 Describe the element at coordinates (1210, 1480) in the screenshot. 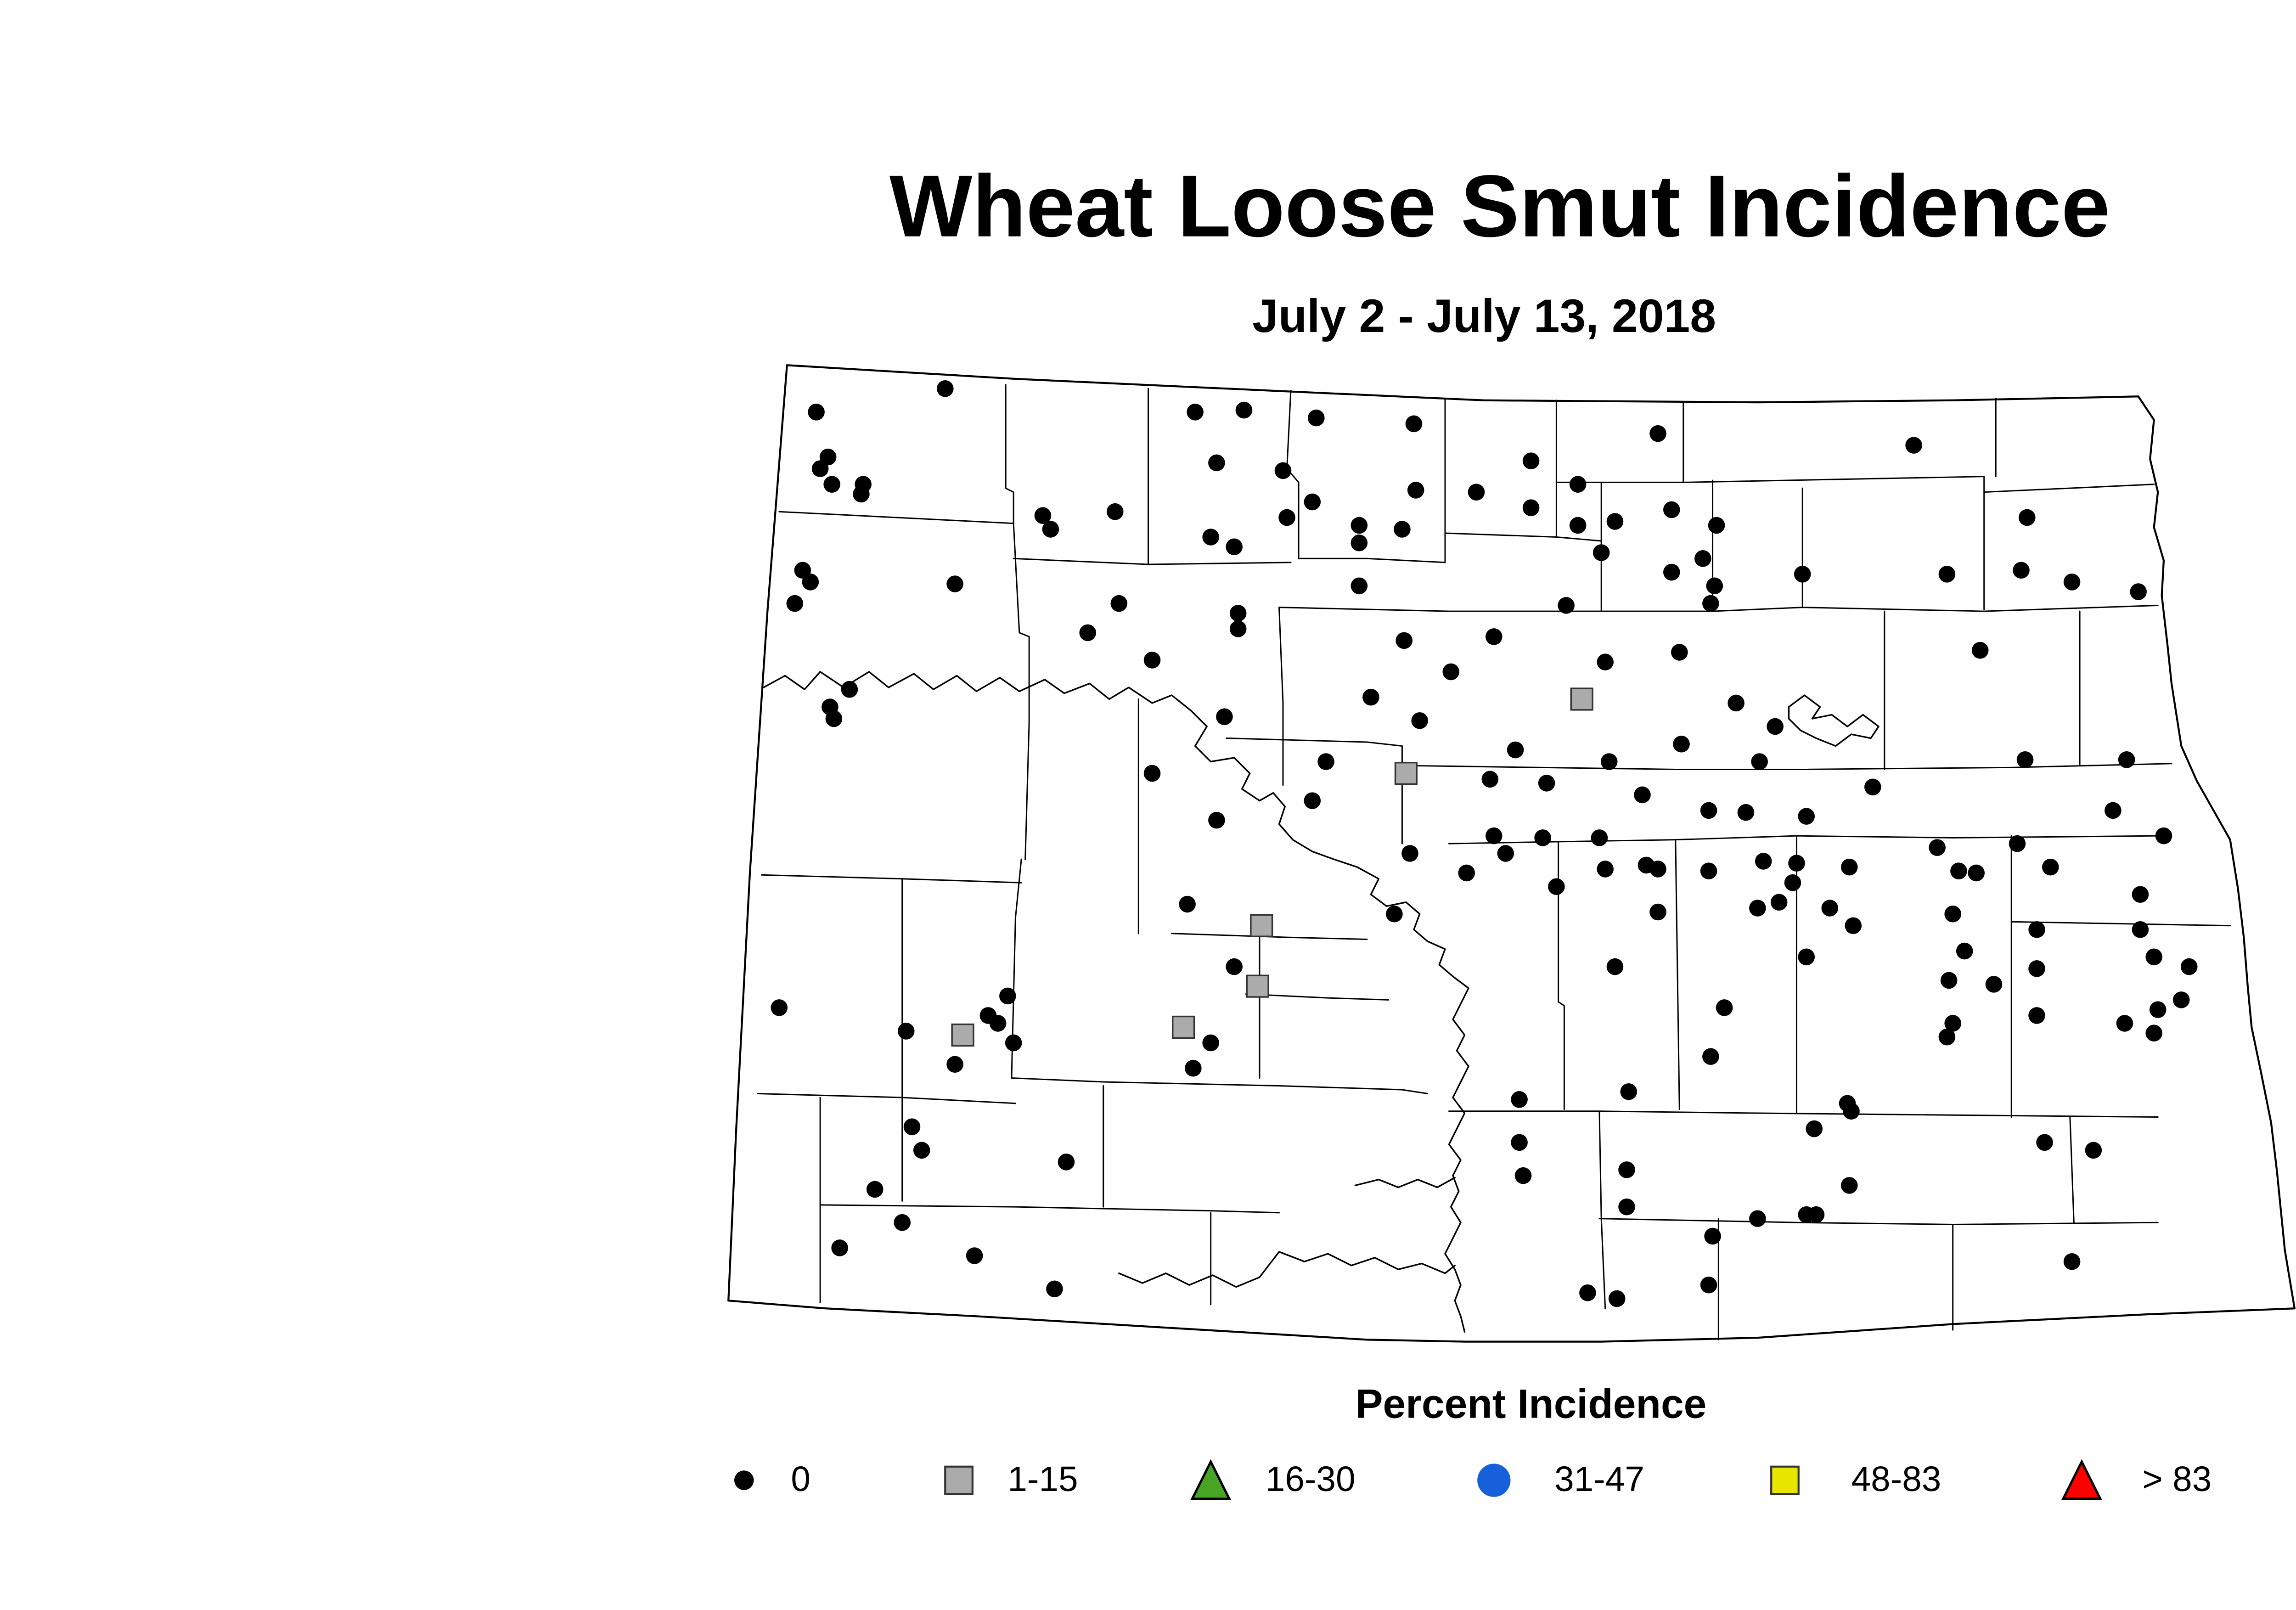

I see `legend-symbol-triangle` at that location.